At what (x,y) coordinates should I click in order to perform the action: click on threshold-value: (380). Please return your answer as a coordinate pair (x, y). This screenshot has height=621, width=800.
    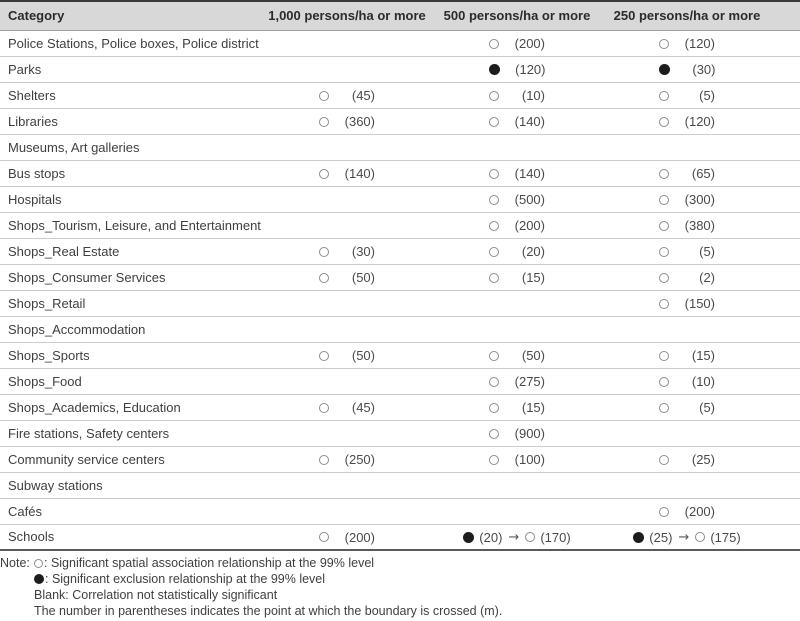
    Looking at the image, I should click on (699, 226).